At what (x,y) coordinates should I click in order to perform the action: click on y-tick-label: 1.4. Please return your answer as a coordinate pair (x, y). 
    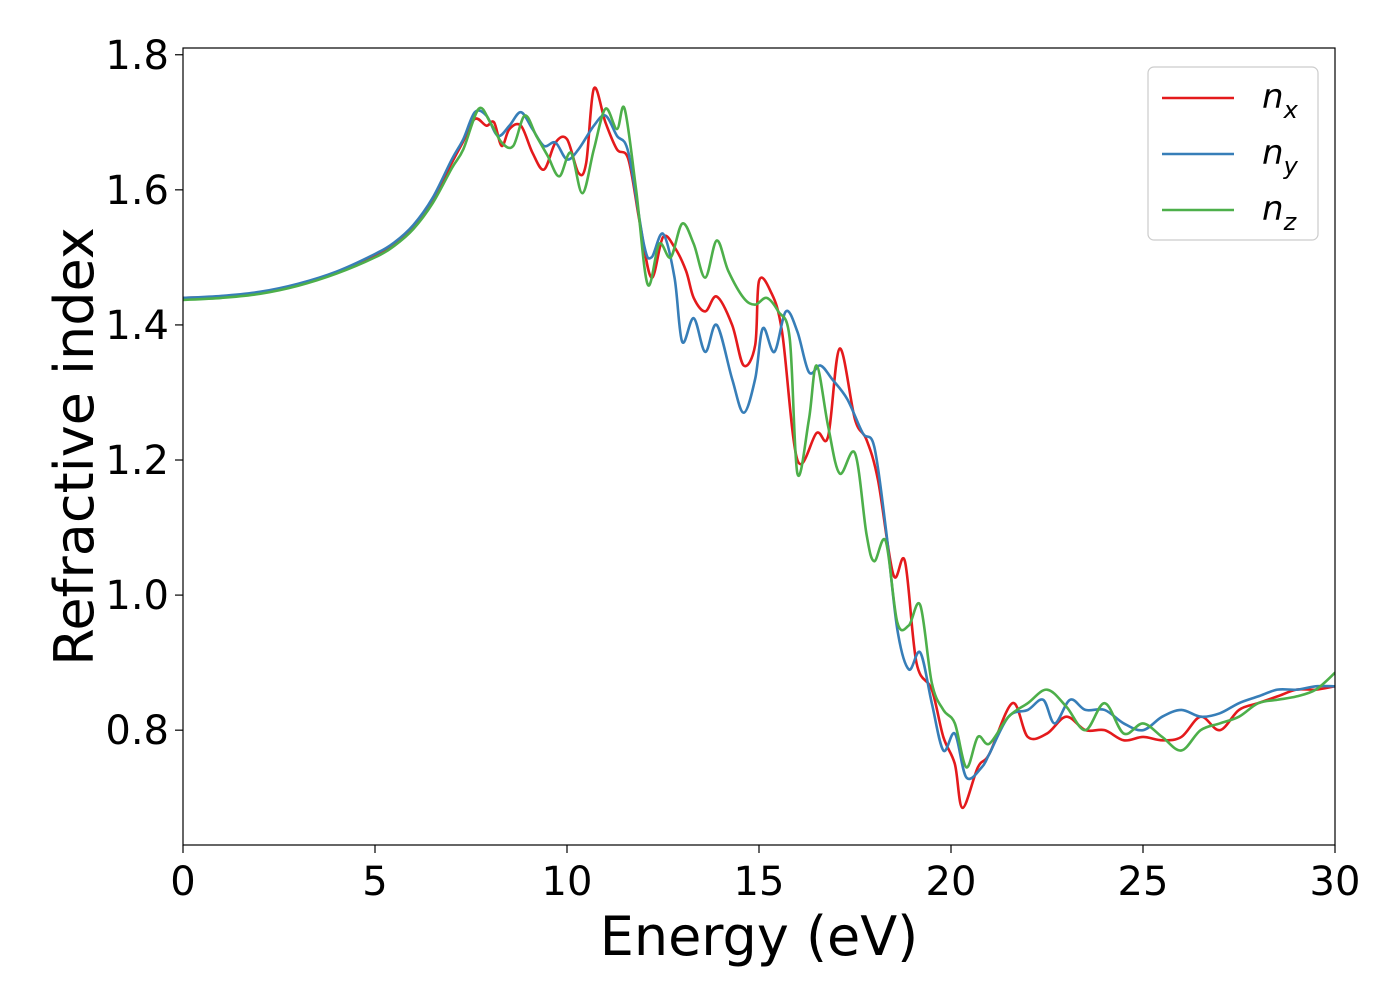
    Looking at the image, I should click on (137, 326).